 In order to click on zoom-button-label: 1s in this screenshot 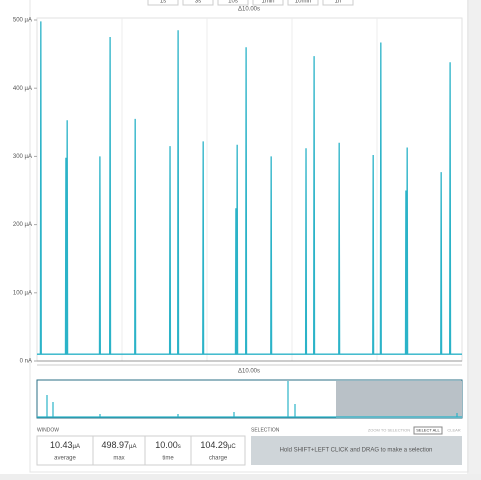, I will do `click(163, 2)`.